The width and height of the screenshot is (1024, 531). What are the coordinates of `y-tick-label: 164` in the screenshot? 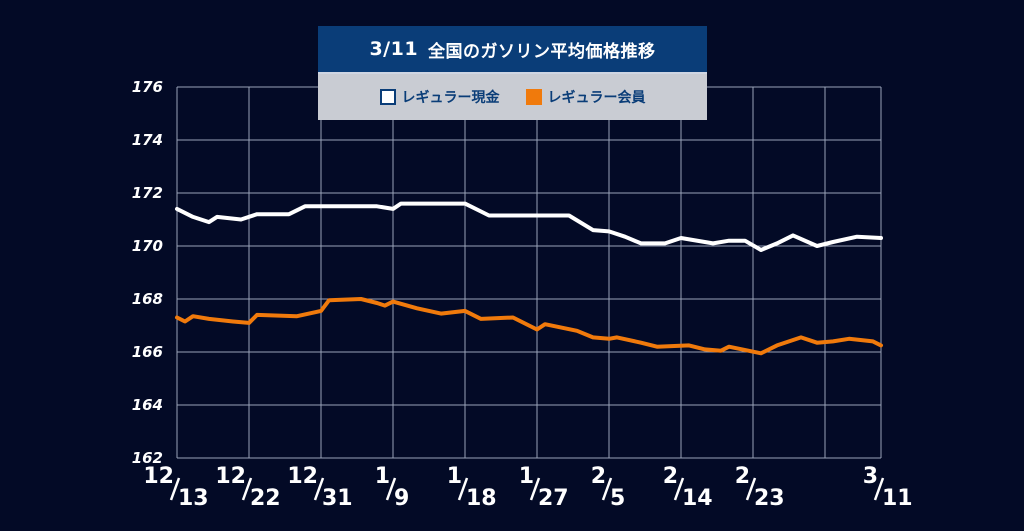 It's located at (147, 405).